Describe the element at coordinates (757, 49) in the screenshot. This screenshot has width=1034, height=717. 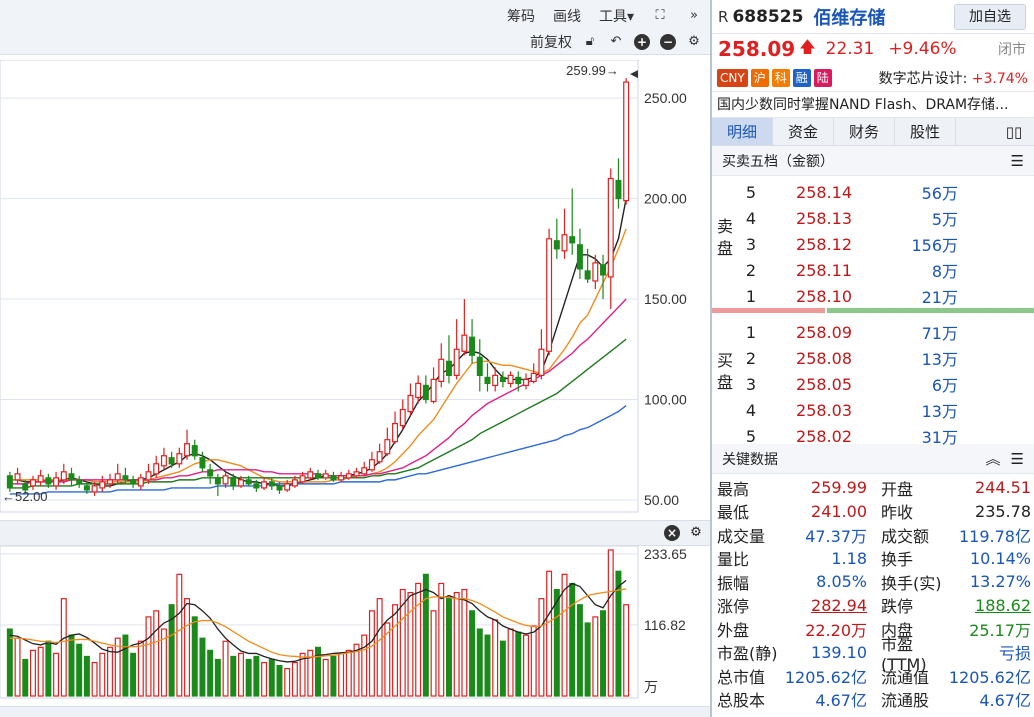
I see `last-price: 258.09` at that location.